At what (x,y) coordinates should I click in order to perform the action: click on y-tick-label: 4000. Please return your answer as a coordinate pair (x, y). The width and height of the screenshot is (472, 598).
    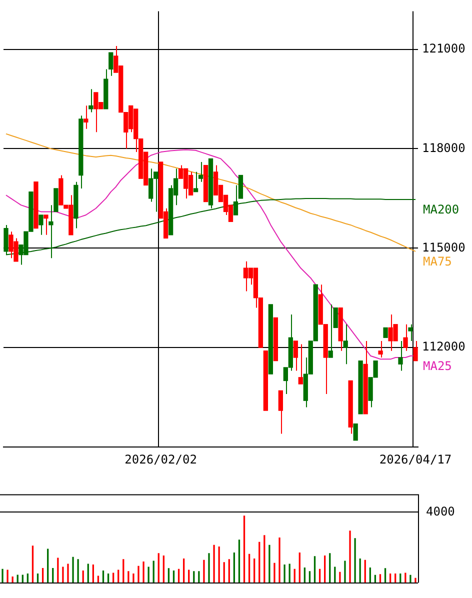
    Looking at the image, I should click on (440, 511).